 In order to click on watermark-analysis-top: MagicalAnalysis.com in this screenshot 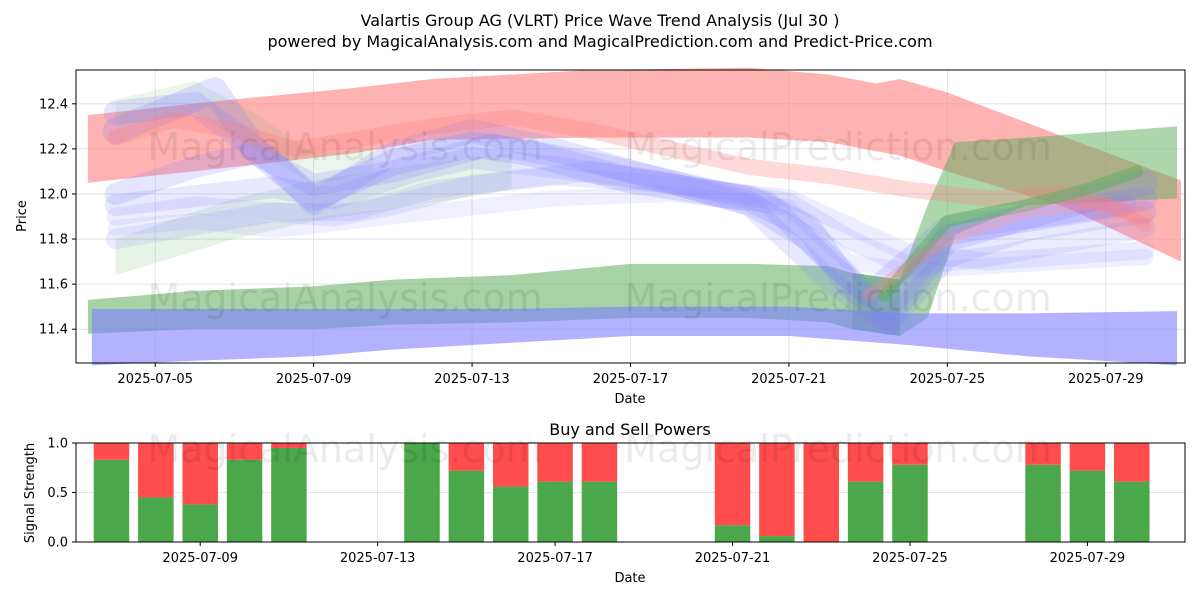, I will do `click(344, 147)`.